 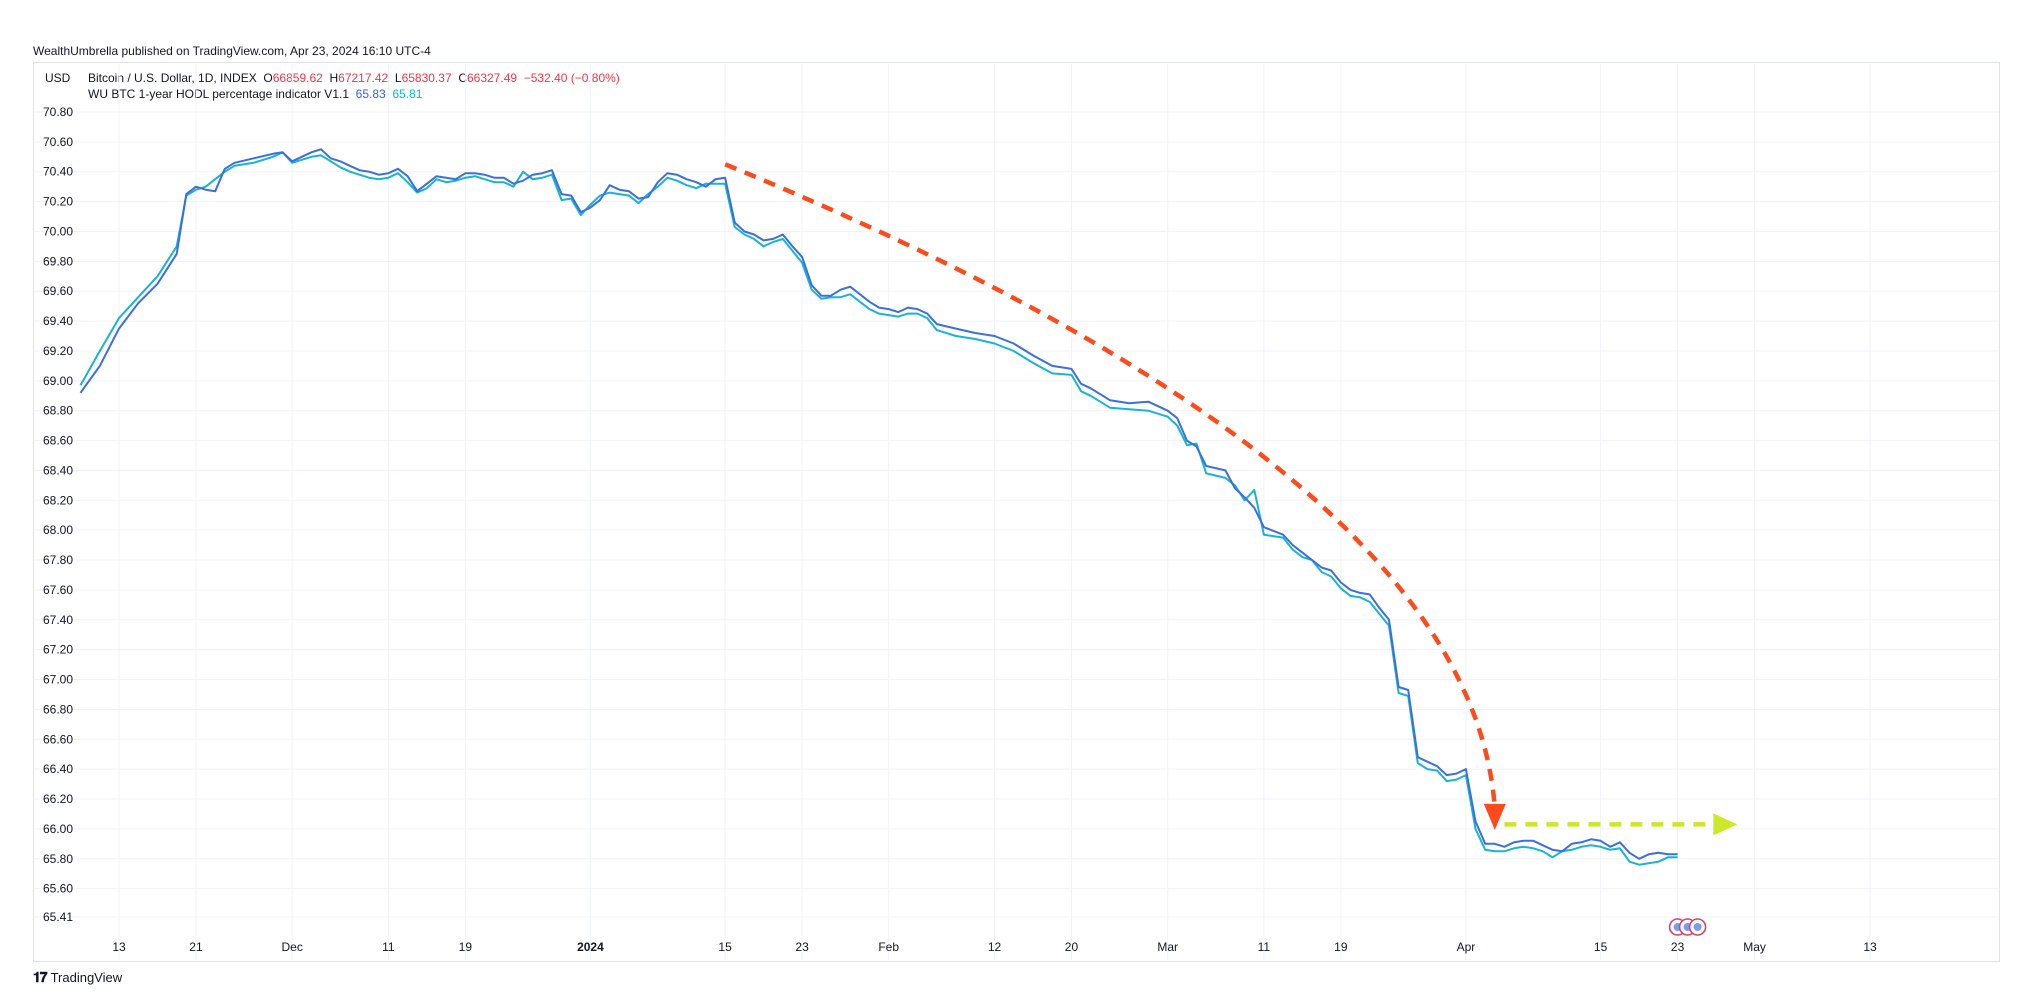 I want to click on y-tick-label: 65.41, so click(x=58, y=917).